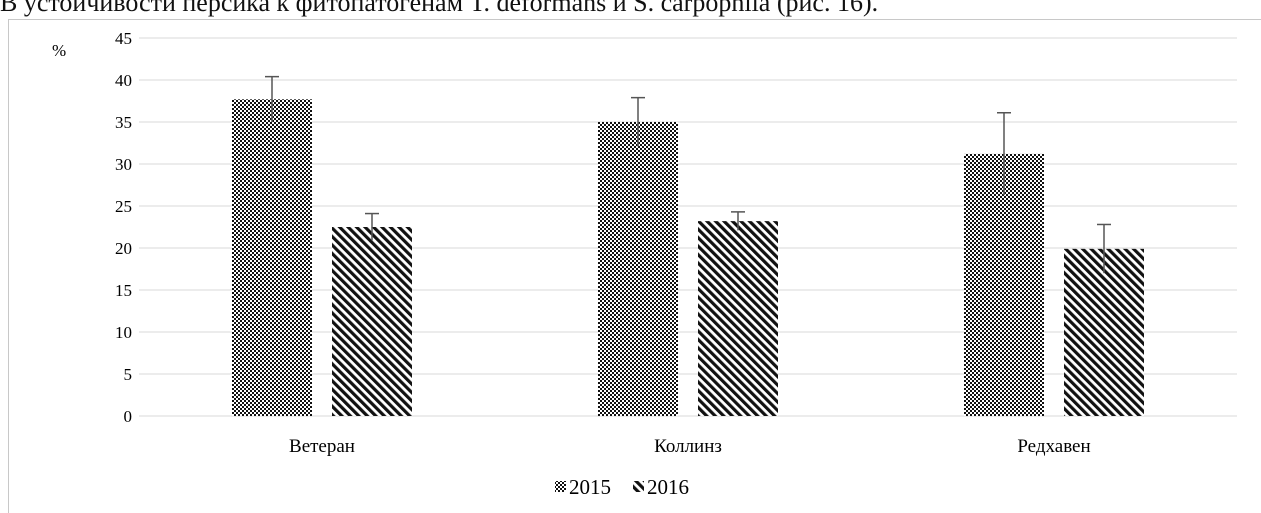 The height and width of the screenshot is (513, 1261). What do you see at coordinates (123, 206) in the screenshot?
I see `y-tick-label: 25` at bounding box center [123, 206].